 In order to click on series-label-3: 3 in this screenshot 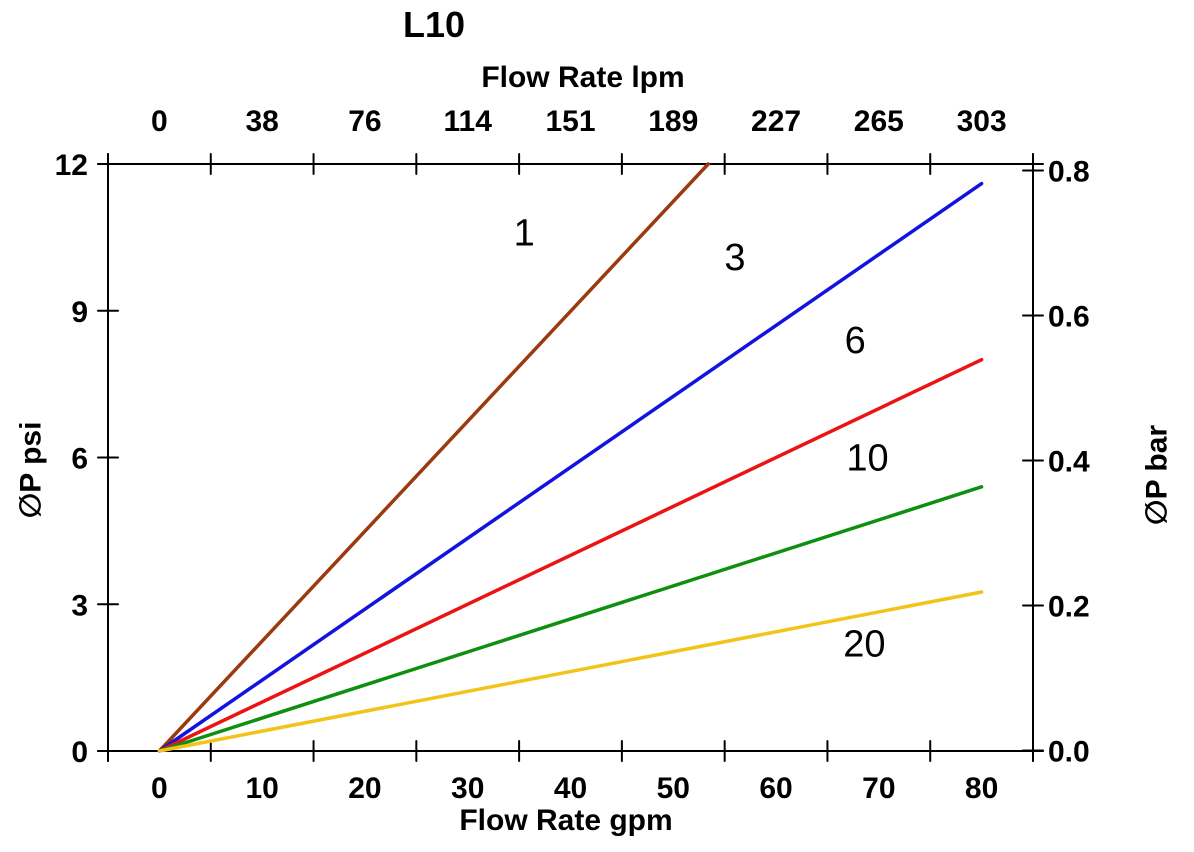, I will do `click(734, 258)`.